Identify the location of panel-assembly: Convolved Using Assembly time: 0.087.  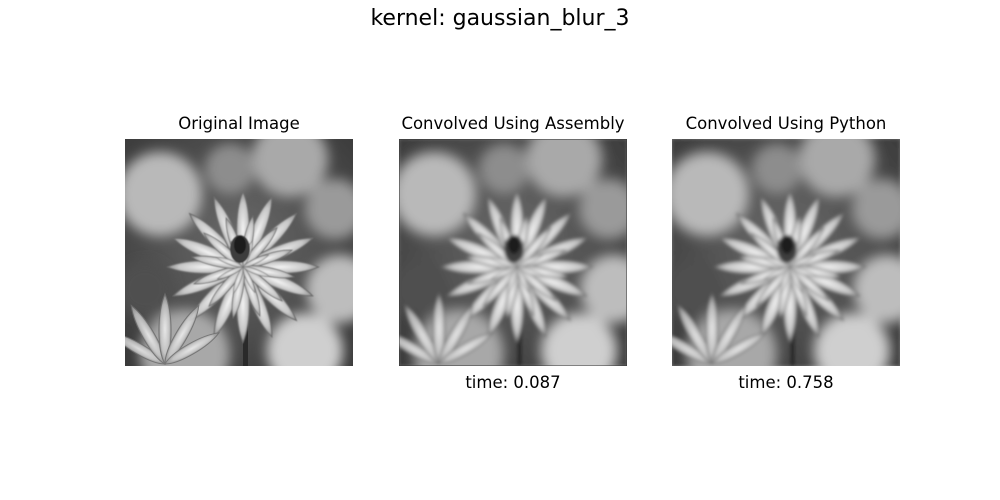
(513, 253).